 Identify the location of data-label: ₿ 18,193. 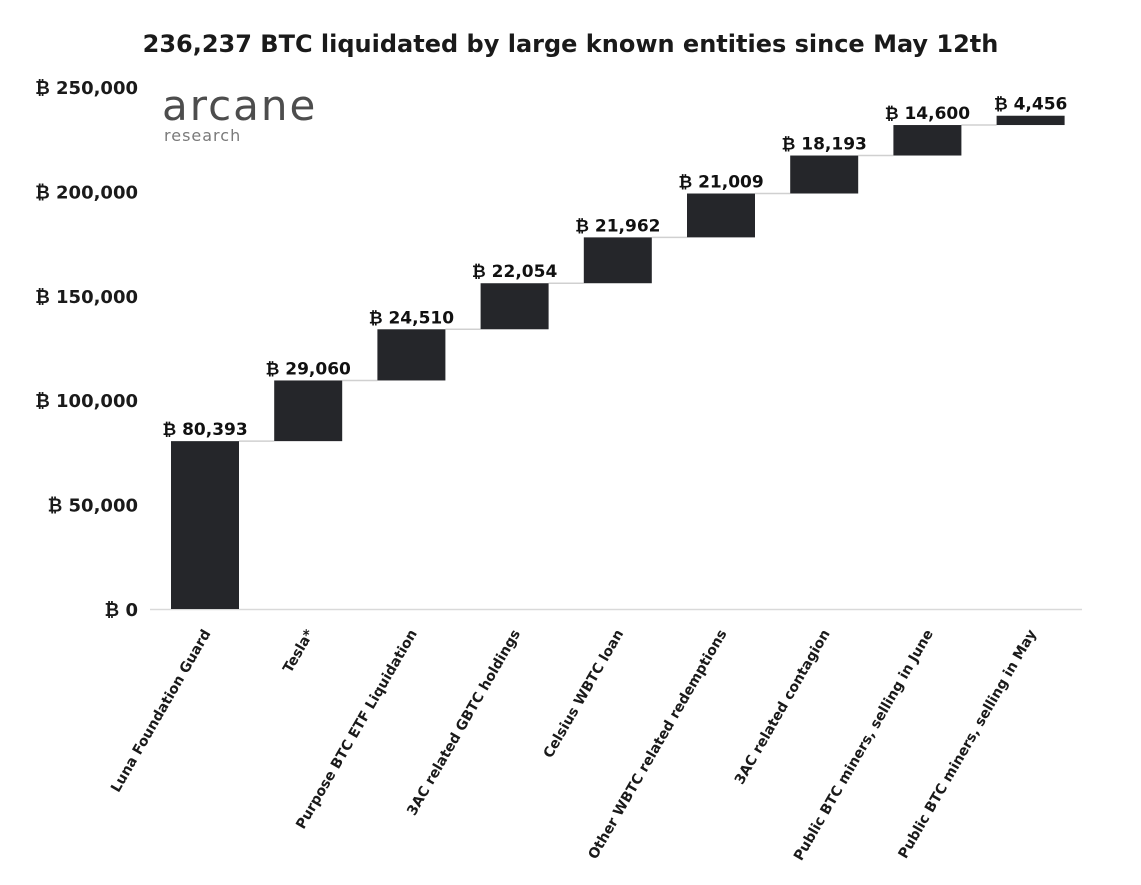
(824, 145).